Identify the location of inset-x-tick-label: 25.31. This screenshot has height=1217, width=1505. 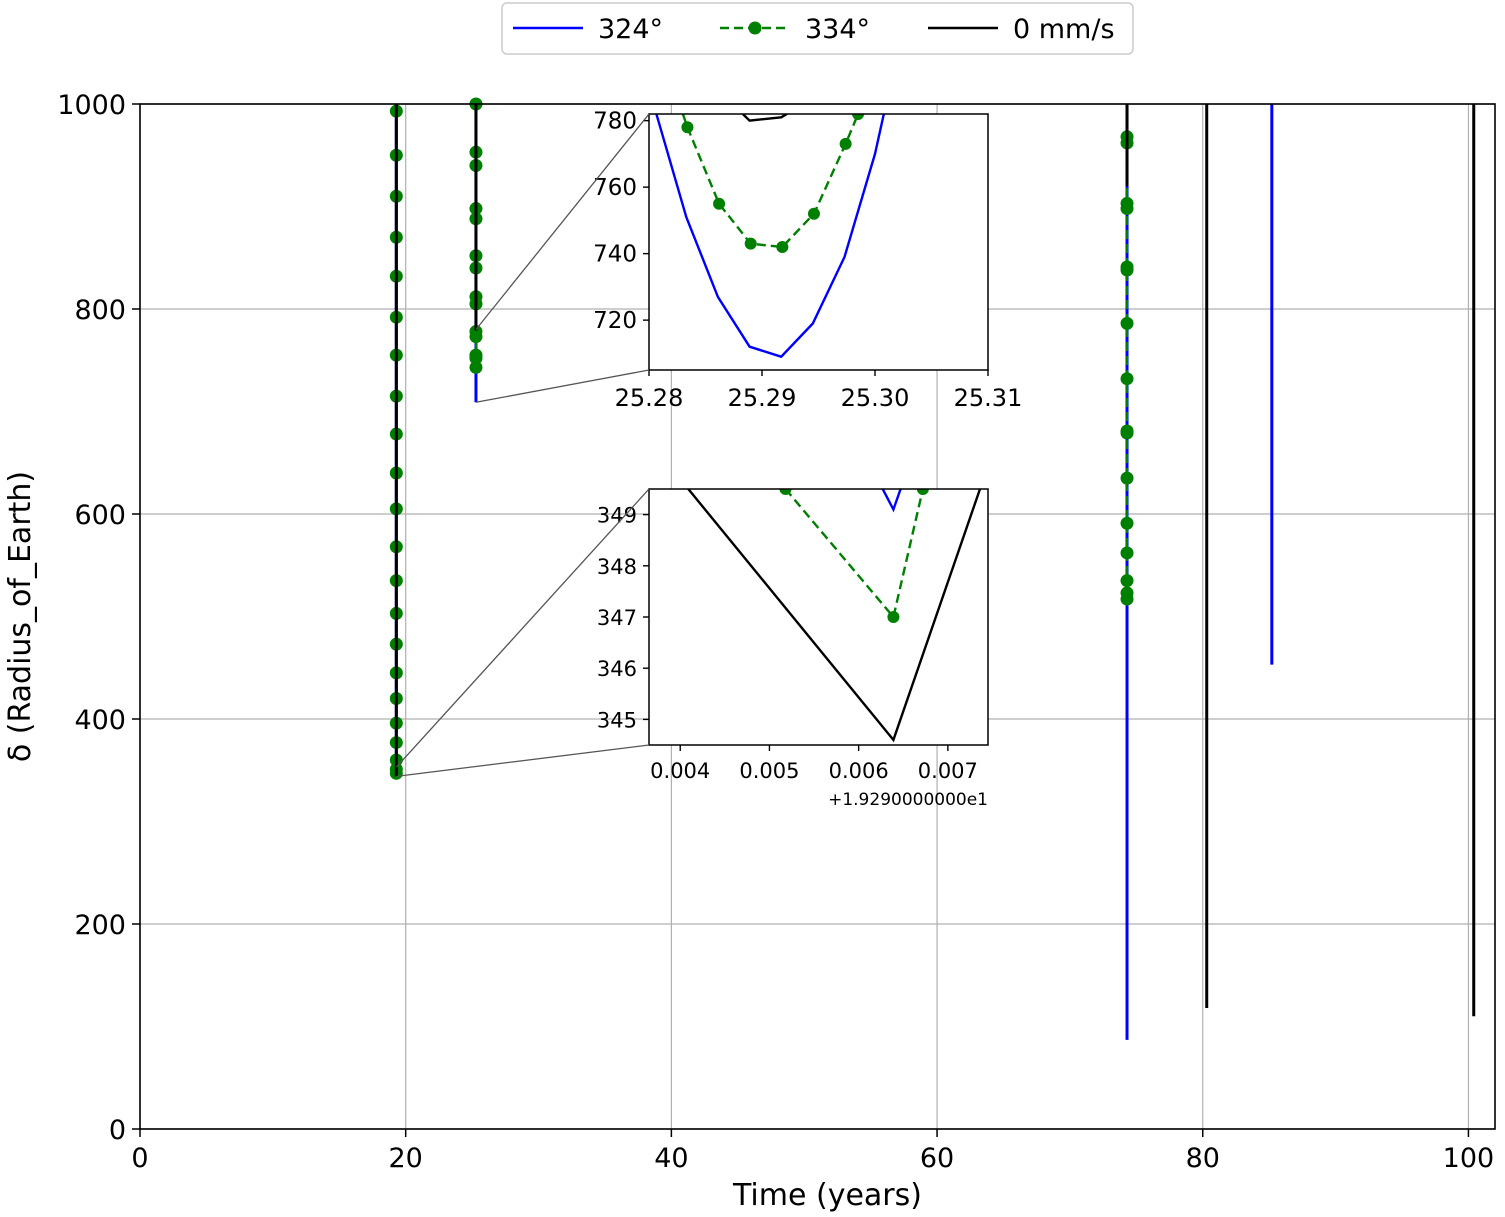
(988, 398).